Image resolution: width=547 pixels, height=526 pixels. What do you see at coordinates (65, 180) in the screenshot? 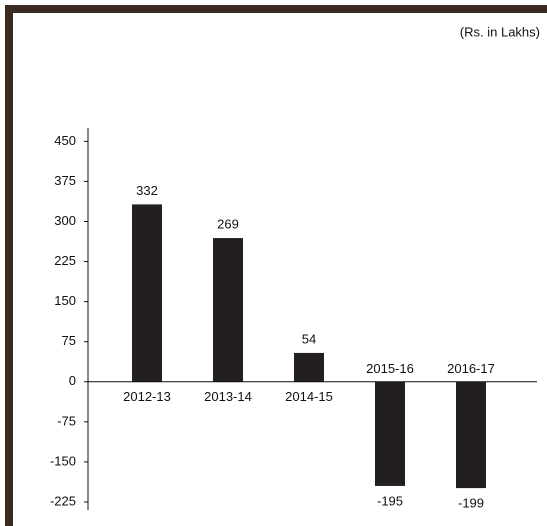
I see `y-tick-label: 375` at bounding box center [65, 180].